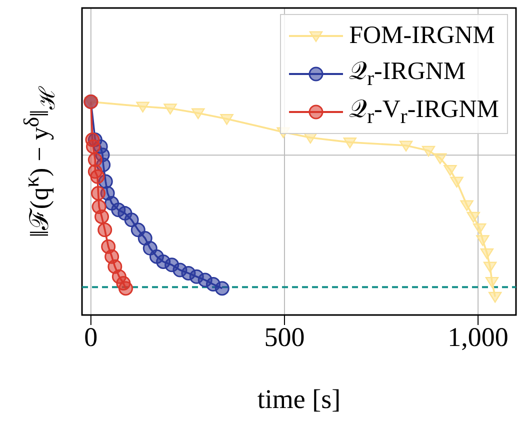 The height and width of the screenshot is (426, 518). Describe the element at coordinates (407, 74) in the screenshot. I see `legend-label: 𝒬$_{r}$-IRGNM` at that location.